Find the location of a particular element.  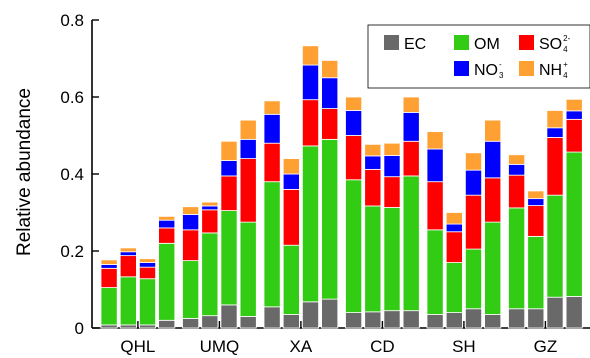

legend-subscript: 4 is located at coordinates (565, 49).